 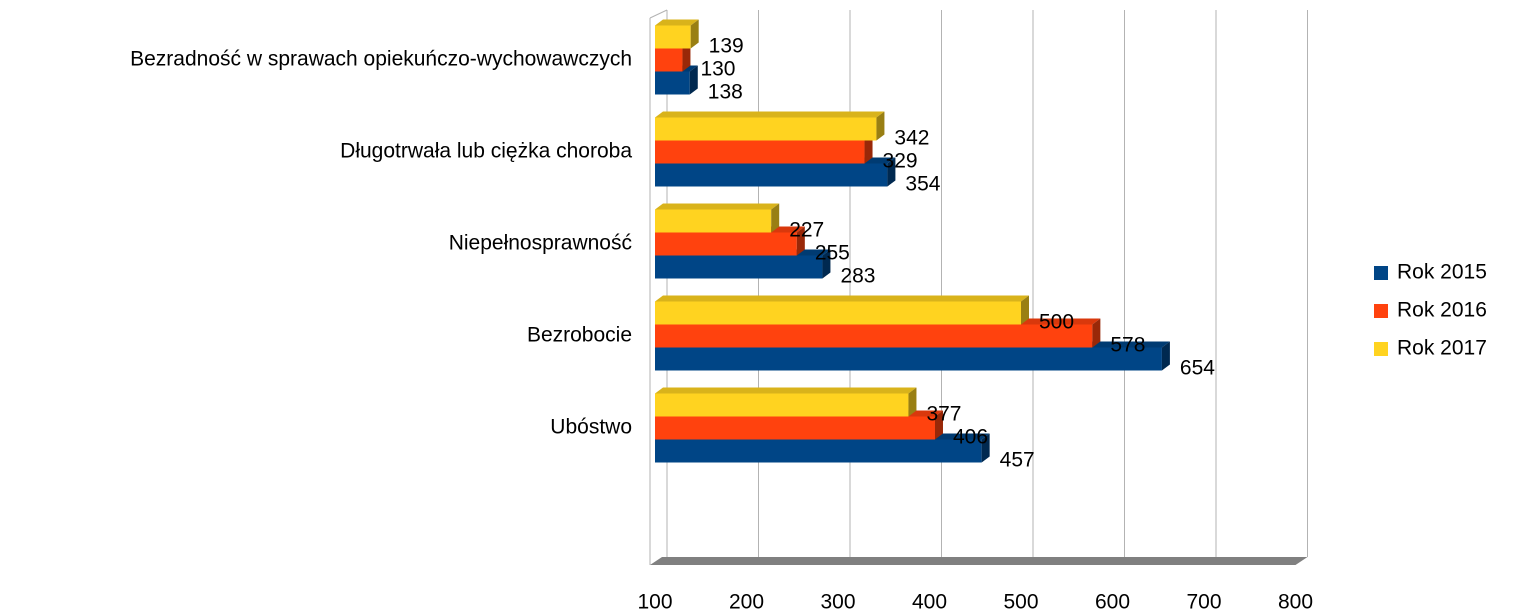 What do you see at coordinates (970, 437) in the screenshot?
I see `value-label: 406` at bounding box center [970, 437].